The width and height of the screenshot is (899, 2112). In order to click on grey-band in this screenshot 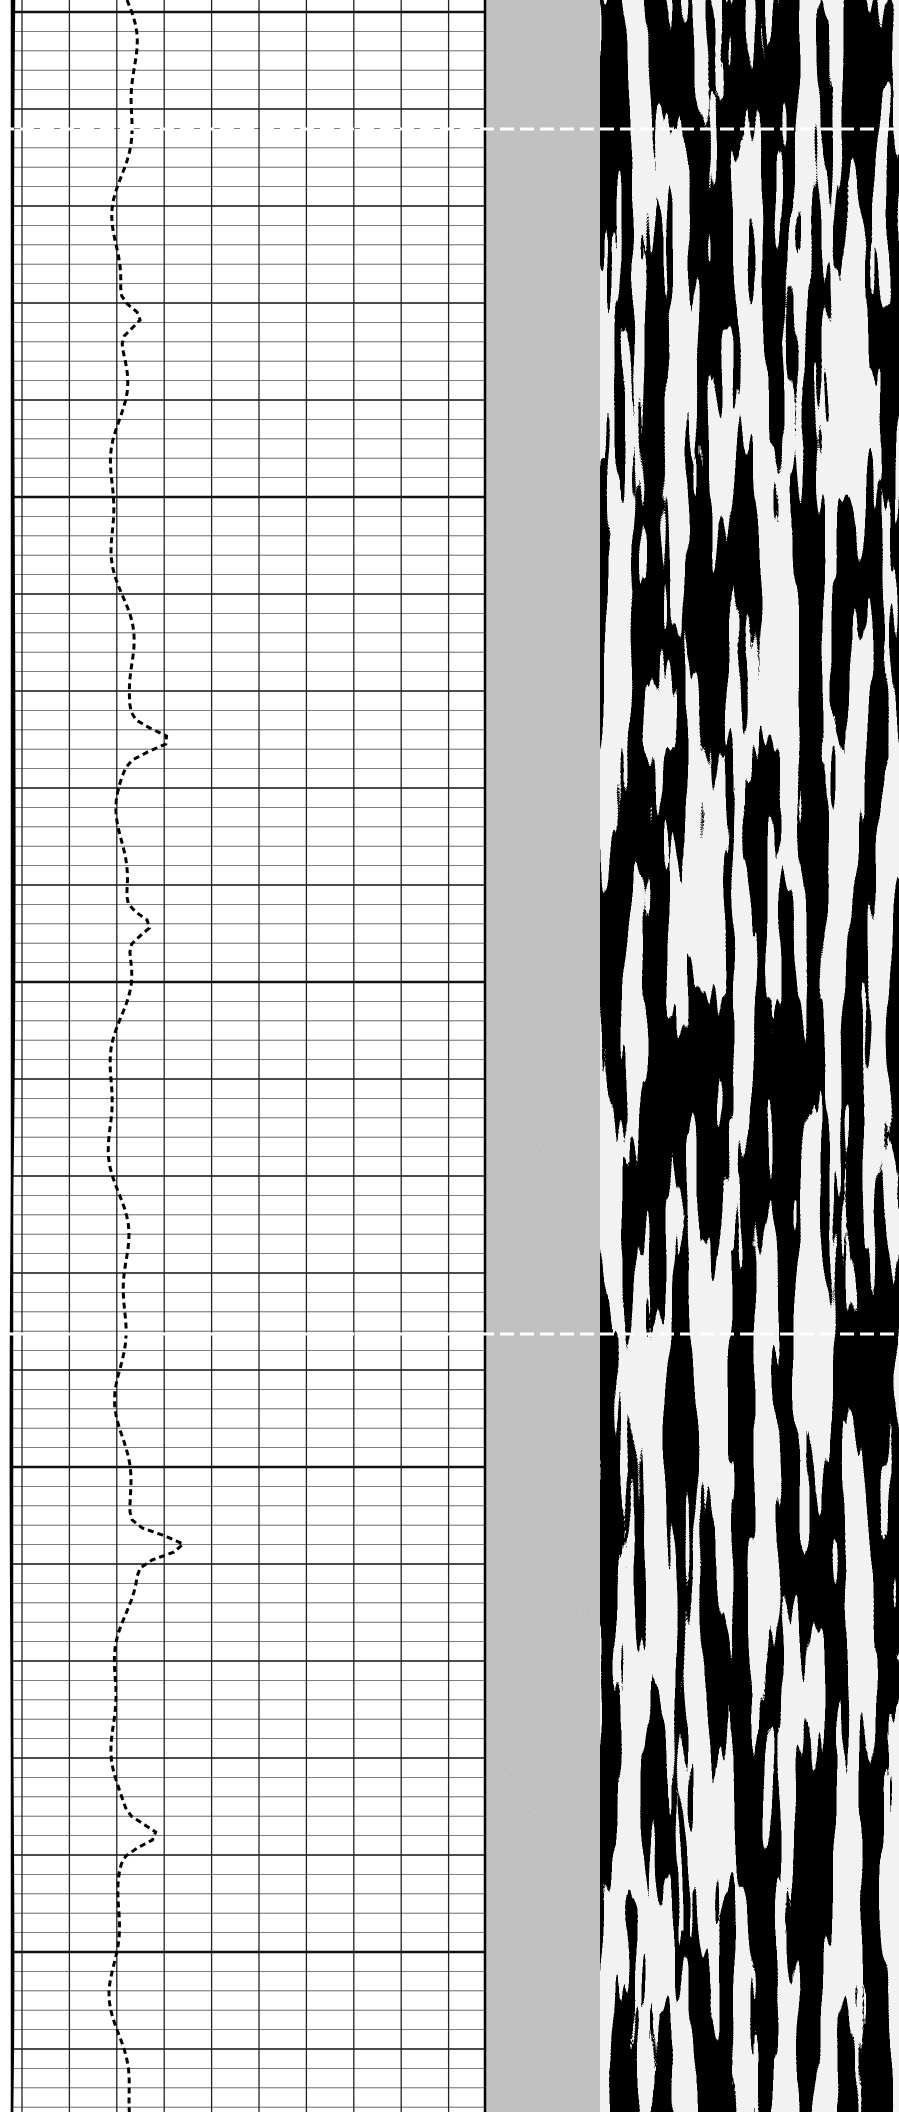, I will do `click(543, 1056)`.